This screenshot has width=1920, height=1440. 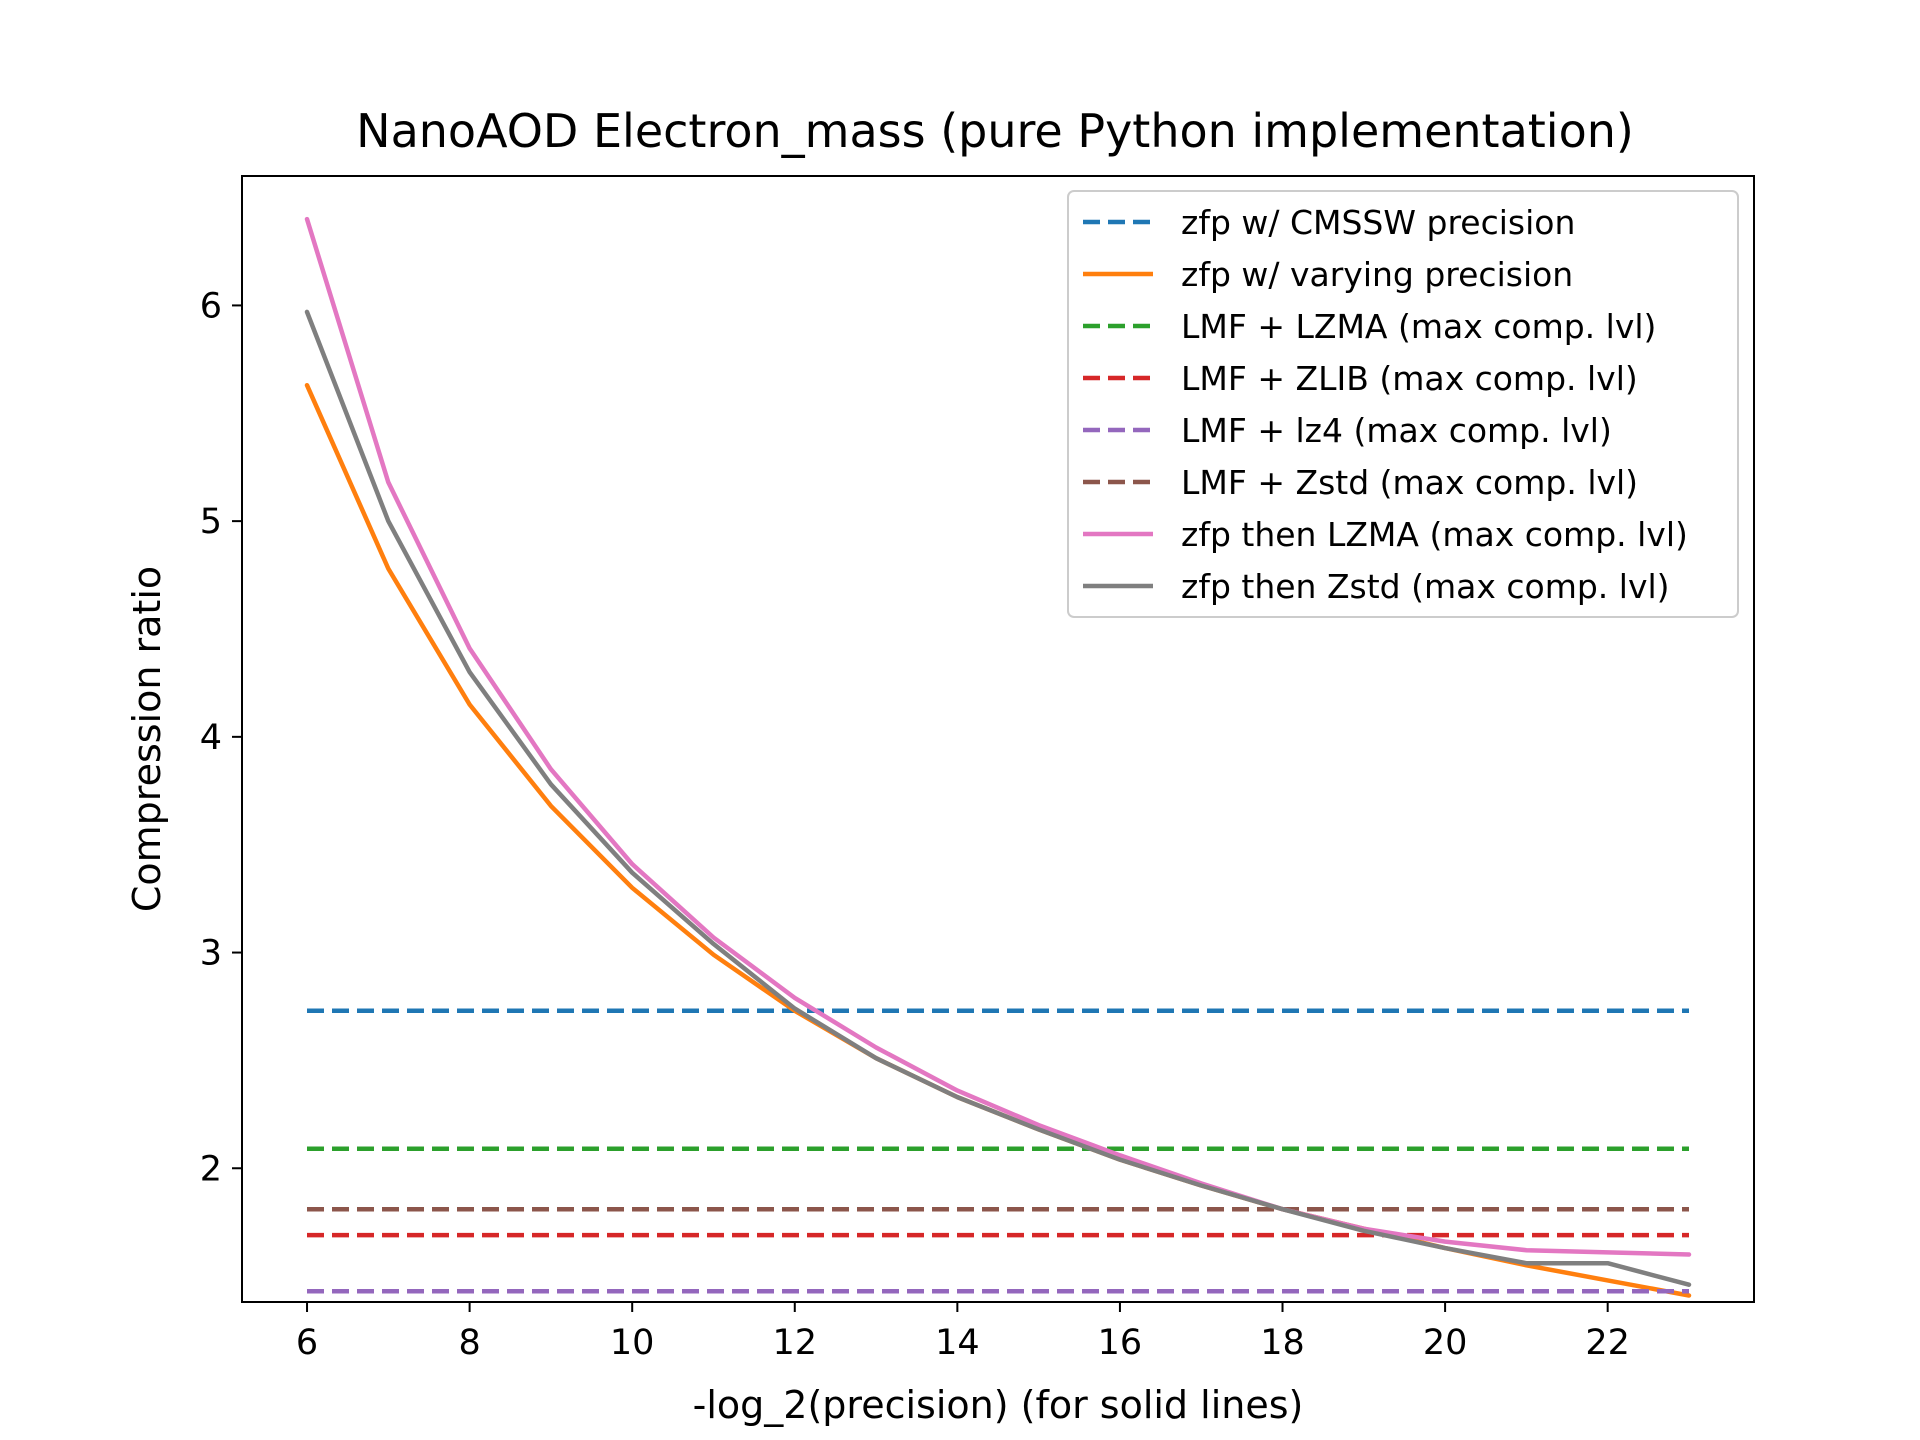 What do you see at coordinates (1396, 430) in the screenshot?
I see `legend-label-5: LMF + lz4 (max comp. lvl)` at bounding box center [1396, 430].